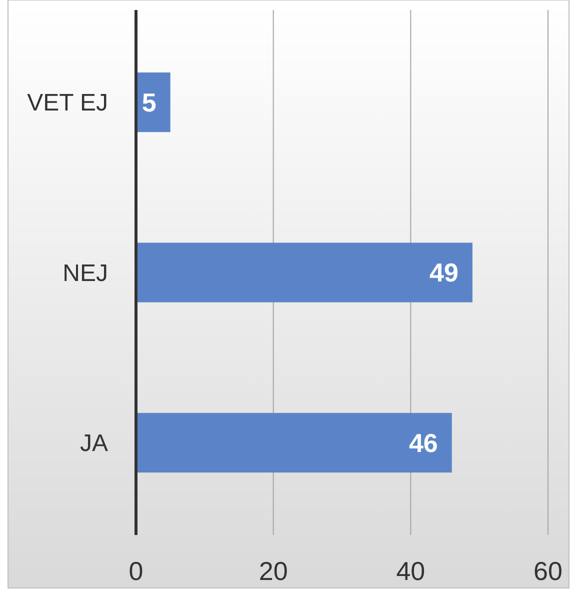 The width and height of the screenshot is (571, 591). I want to click on x-tick-label: 40, so click(411, 571).